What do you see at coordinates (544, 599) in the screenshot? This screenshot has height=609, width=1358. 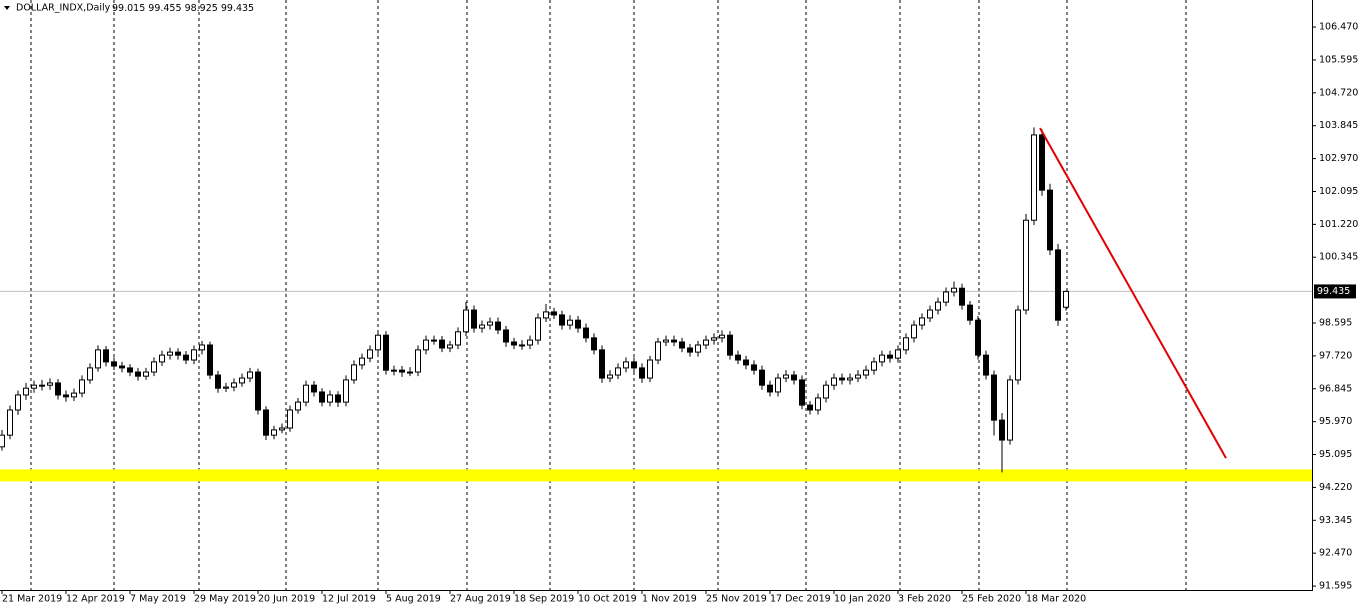 I see `x-tick-label: 18 Sep 2019` at bounding box center [544, 599].